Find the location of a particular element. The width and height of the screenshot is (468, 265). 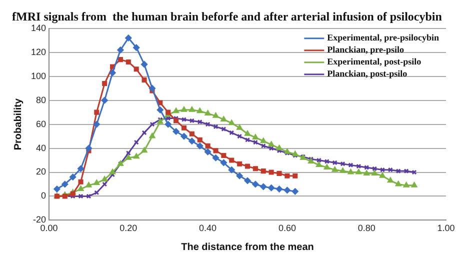

y-tick-label: 120 is located at coordinates (38, 51).